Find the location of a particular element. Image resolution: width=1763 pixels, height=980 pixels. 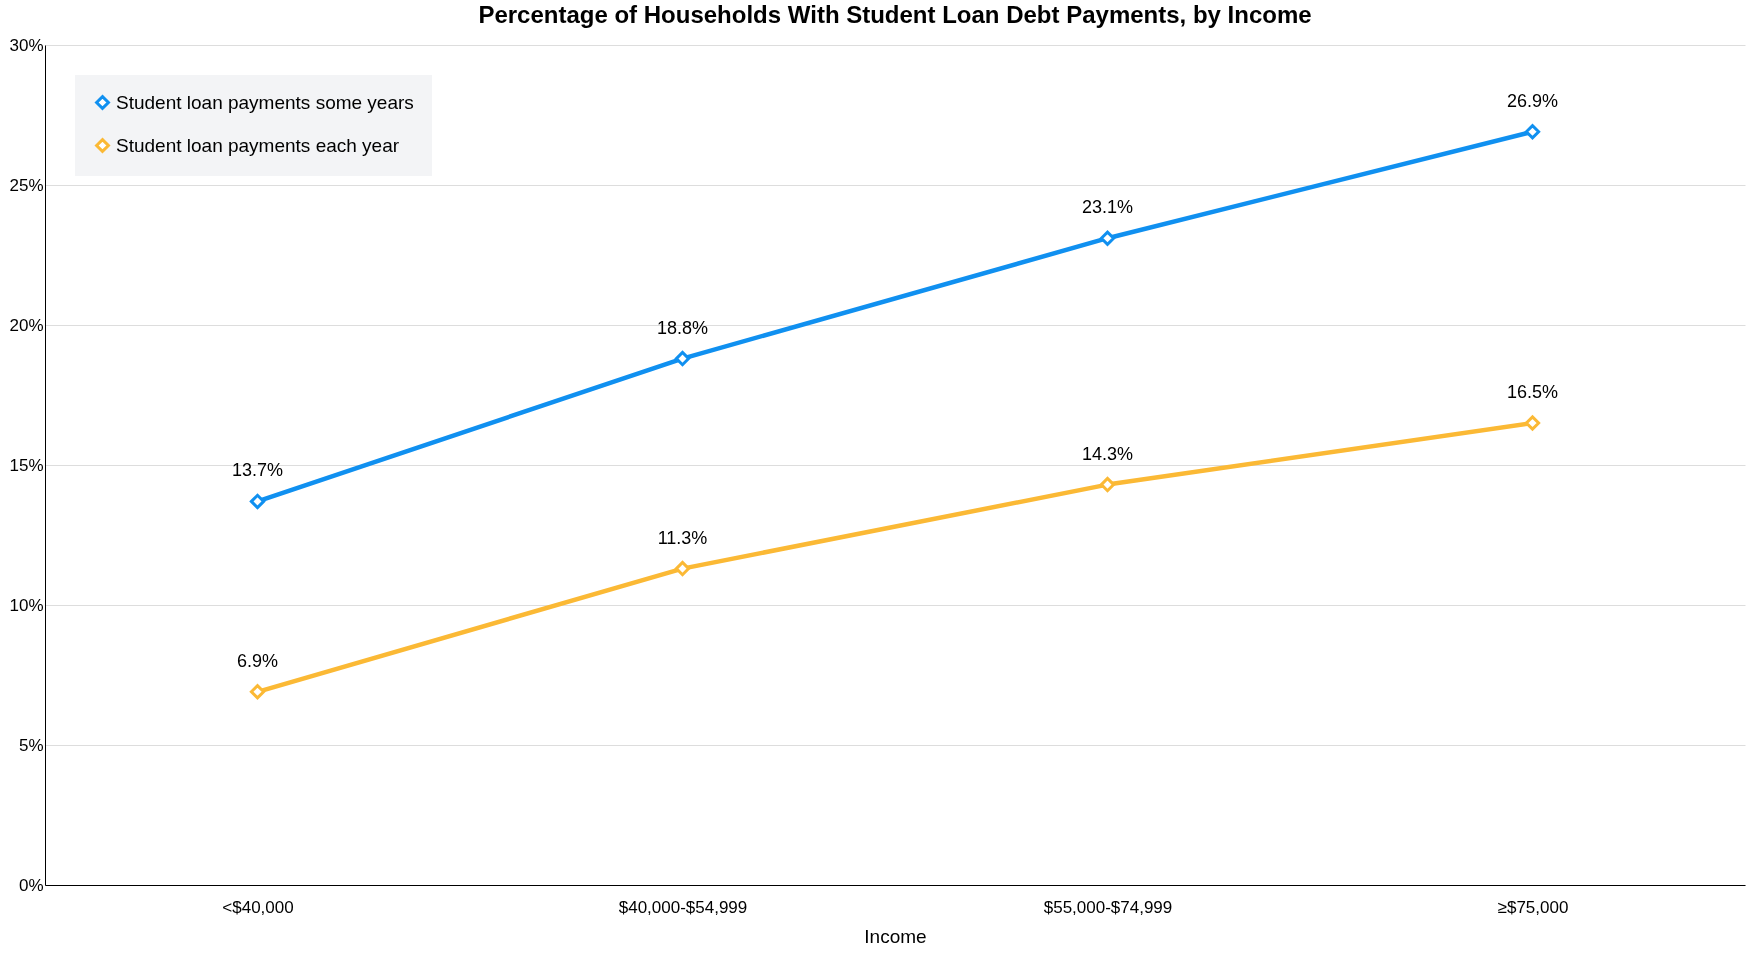

y-tick-label: 15% is located at coordinates (26, 465).